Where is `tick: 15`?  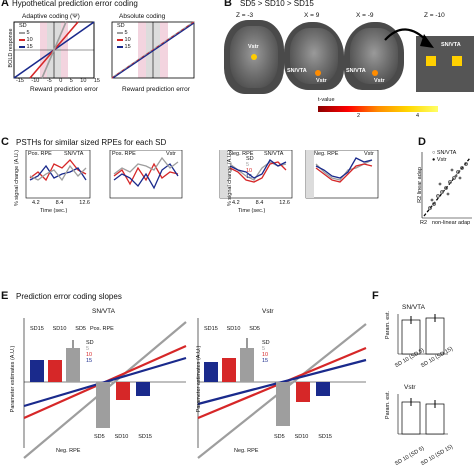
tick: 15 is located at coordinates (96, 81).